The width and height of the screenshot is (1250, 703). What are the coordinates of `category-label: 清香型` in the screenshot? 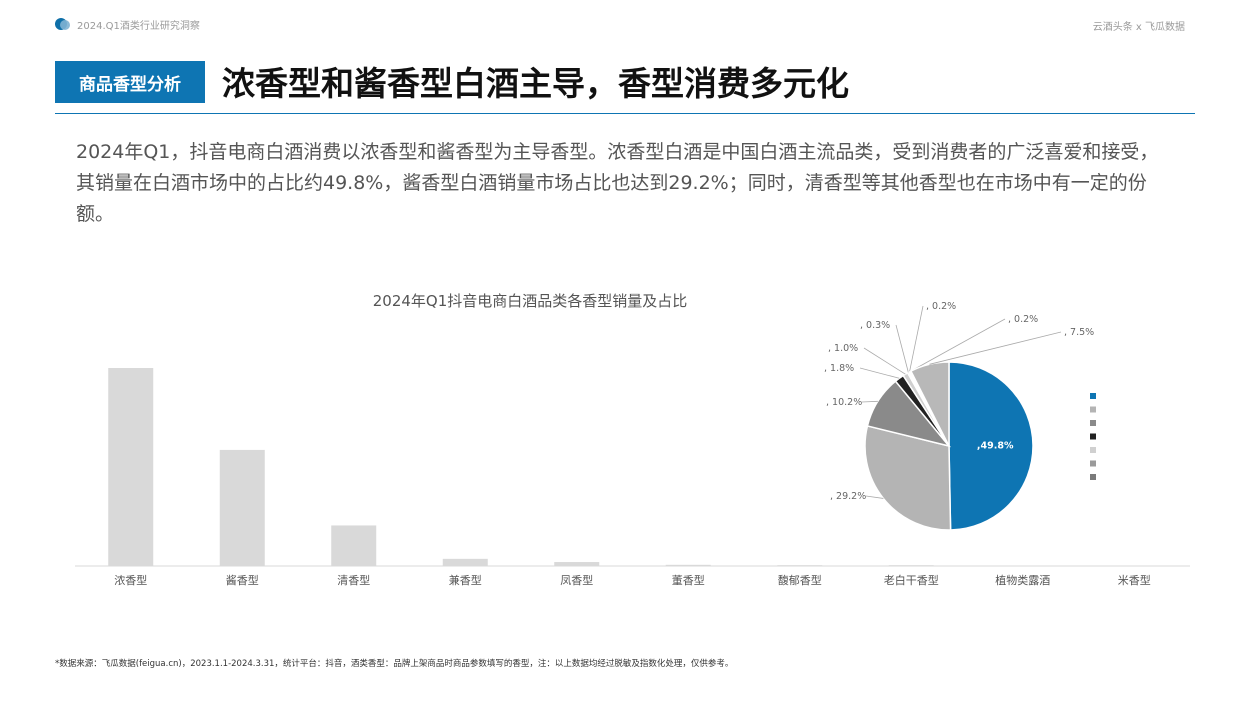 It's located at (353, 580).